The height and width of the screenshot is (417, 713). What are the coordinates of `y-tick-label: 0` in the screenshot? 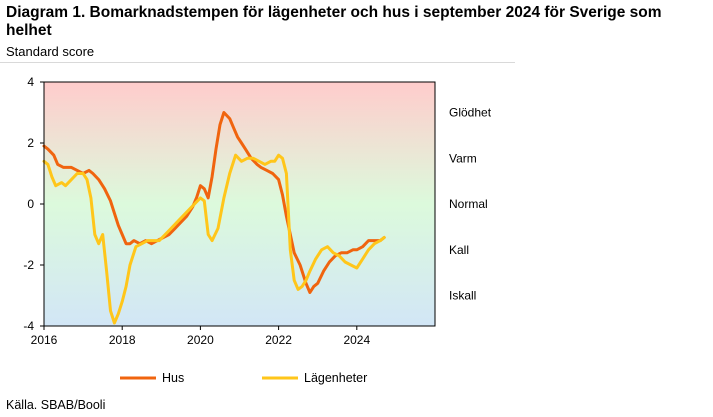 It's located at (30, 204).